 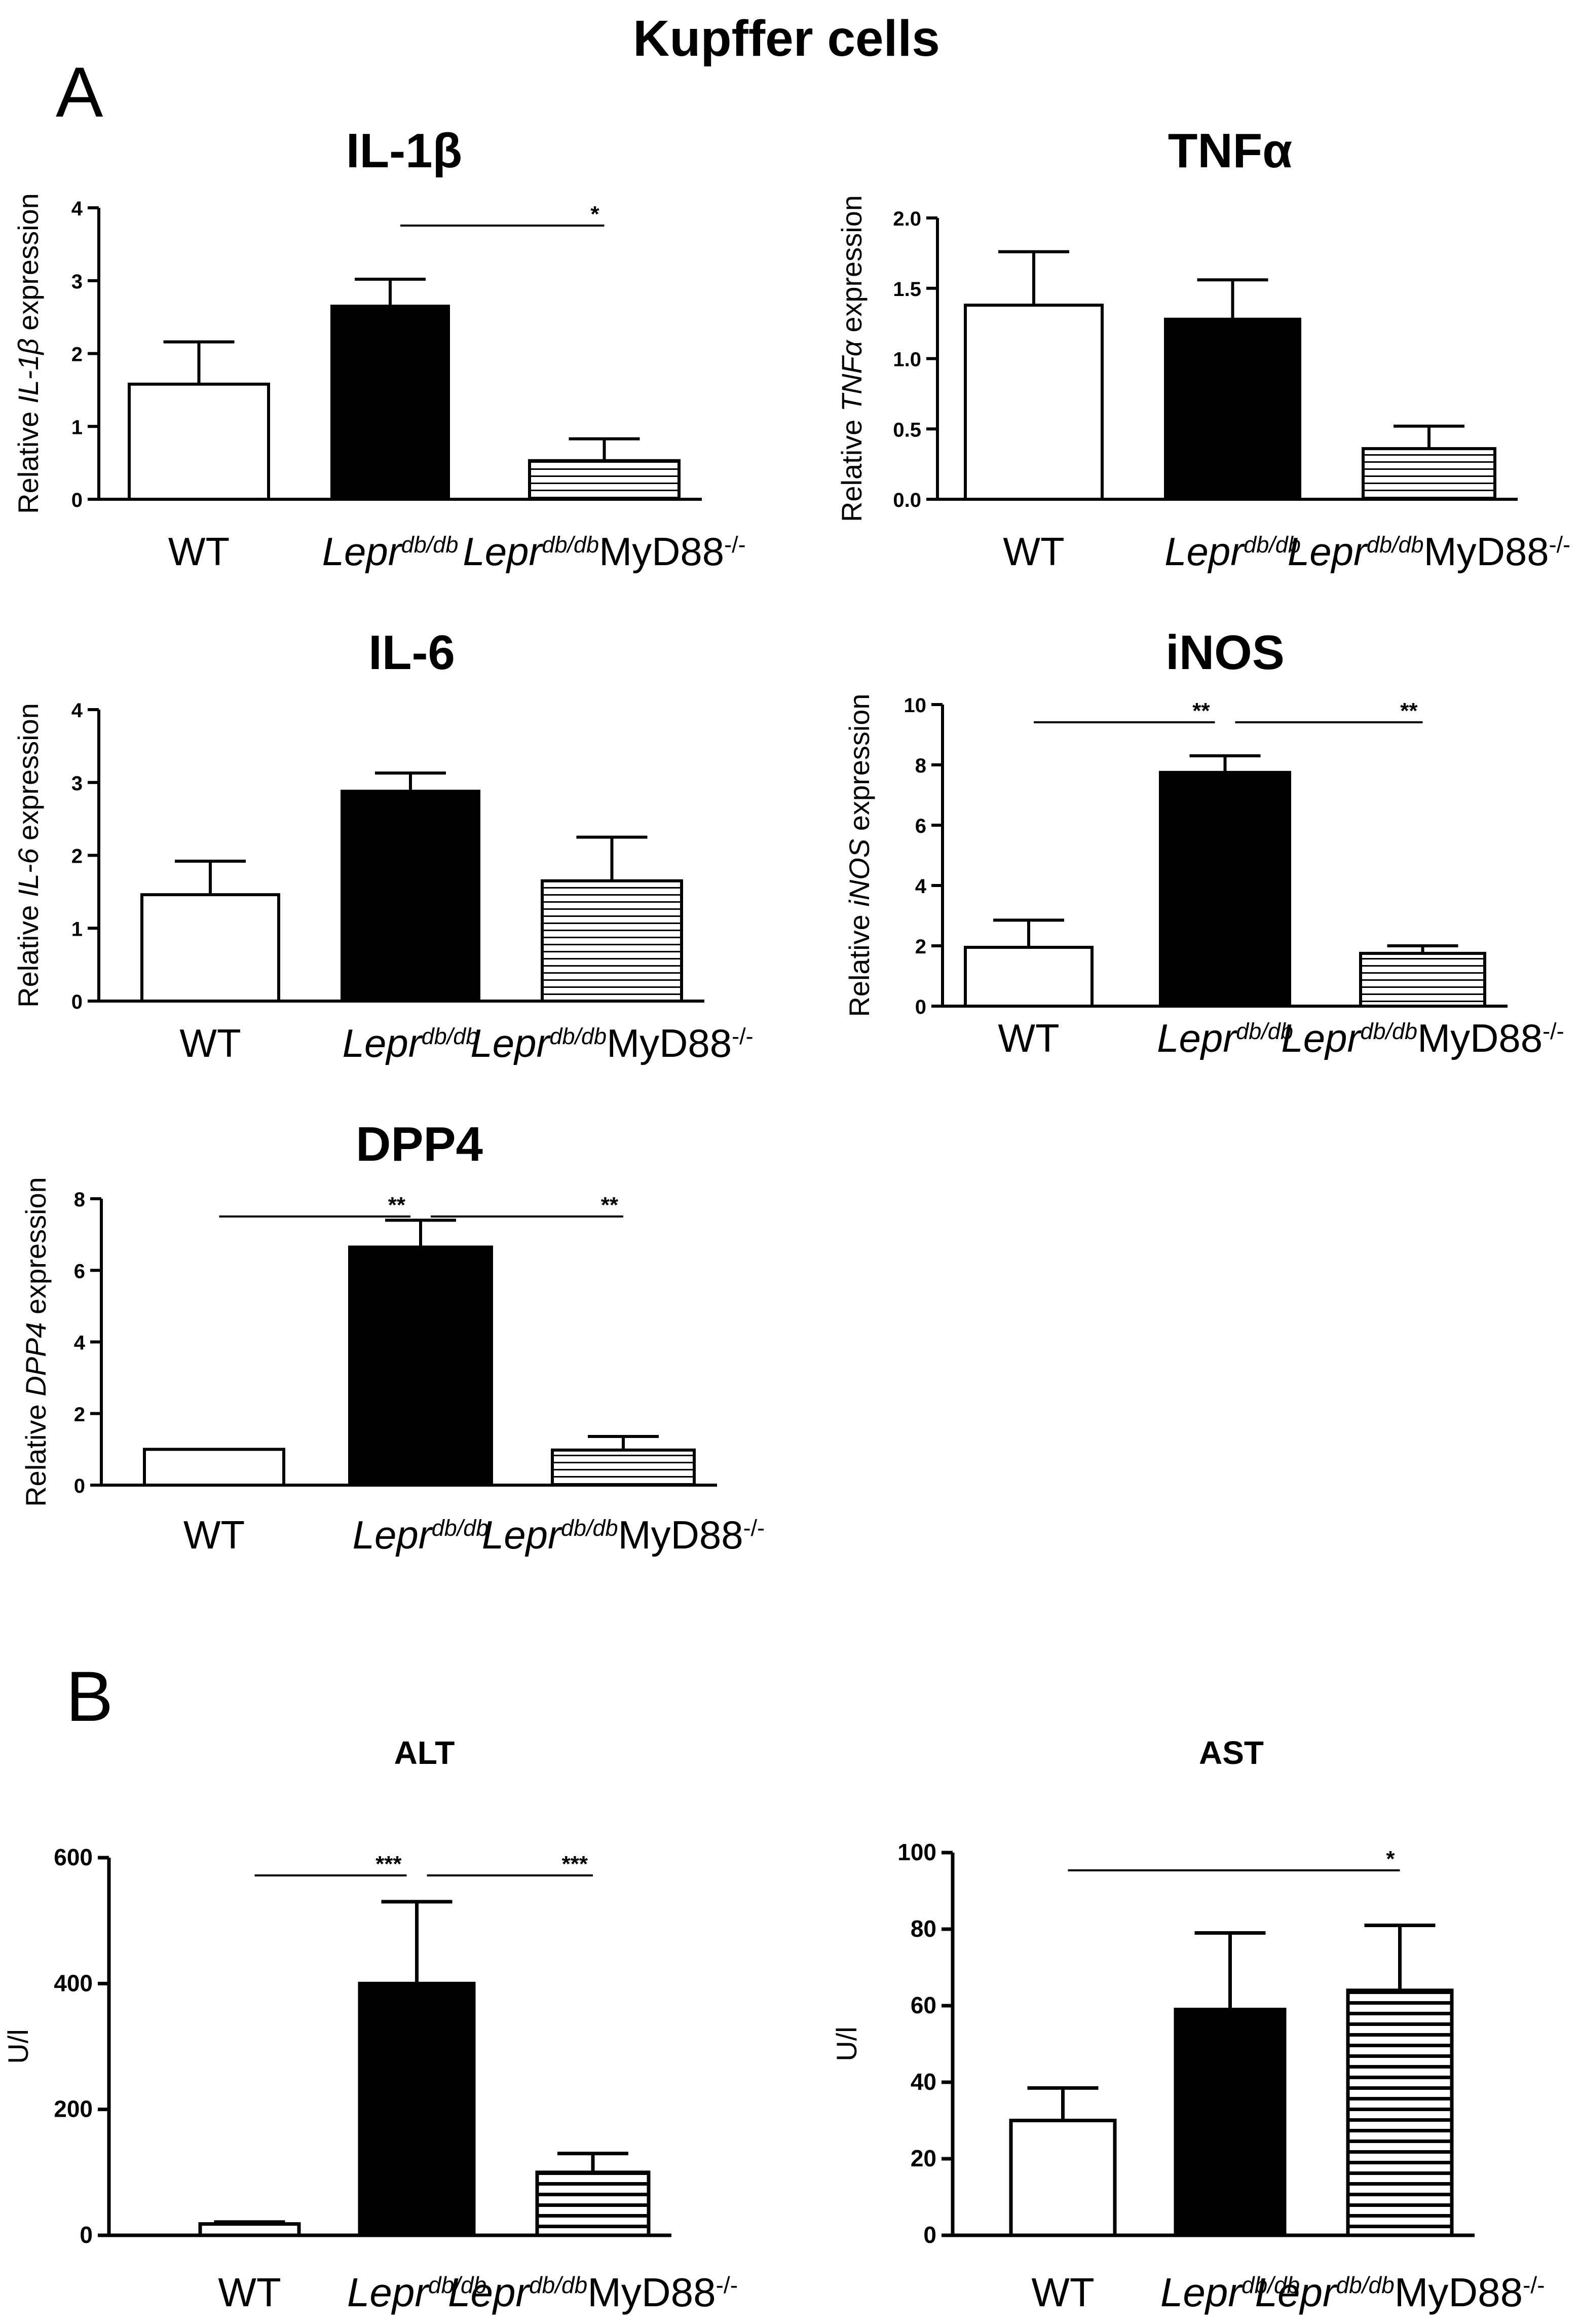 I want to click on chart-title: IL-1β, so click(x=404, y=151).